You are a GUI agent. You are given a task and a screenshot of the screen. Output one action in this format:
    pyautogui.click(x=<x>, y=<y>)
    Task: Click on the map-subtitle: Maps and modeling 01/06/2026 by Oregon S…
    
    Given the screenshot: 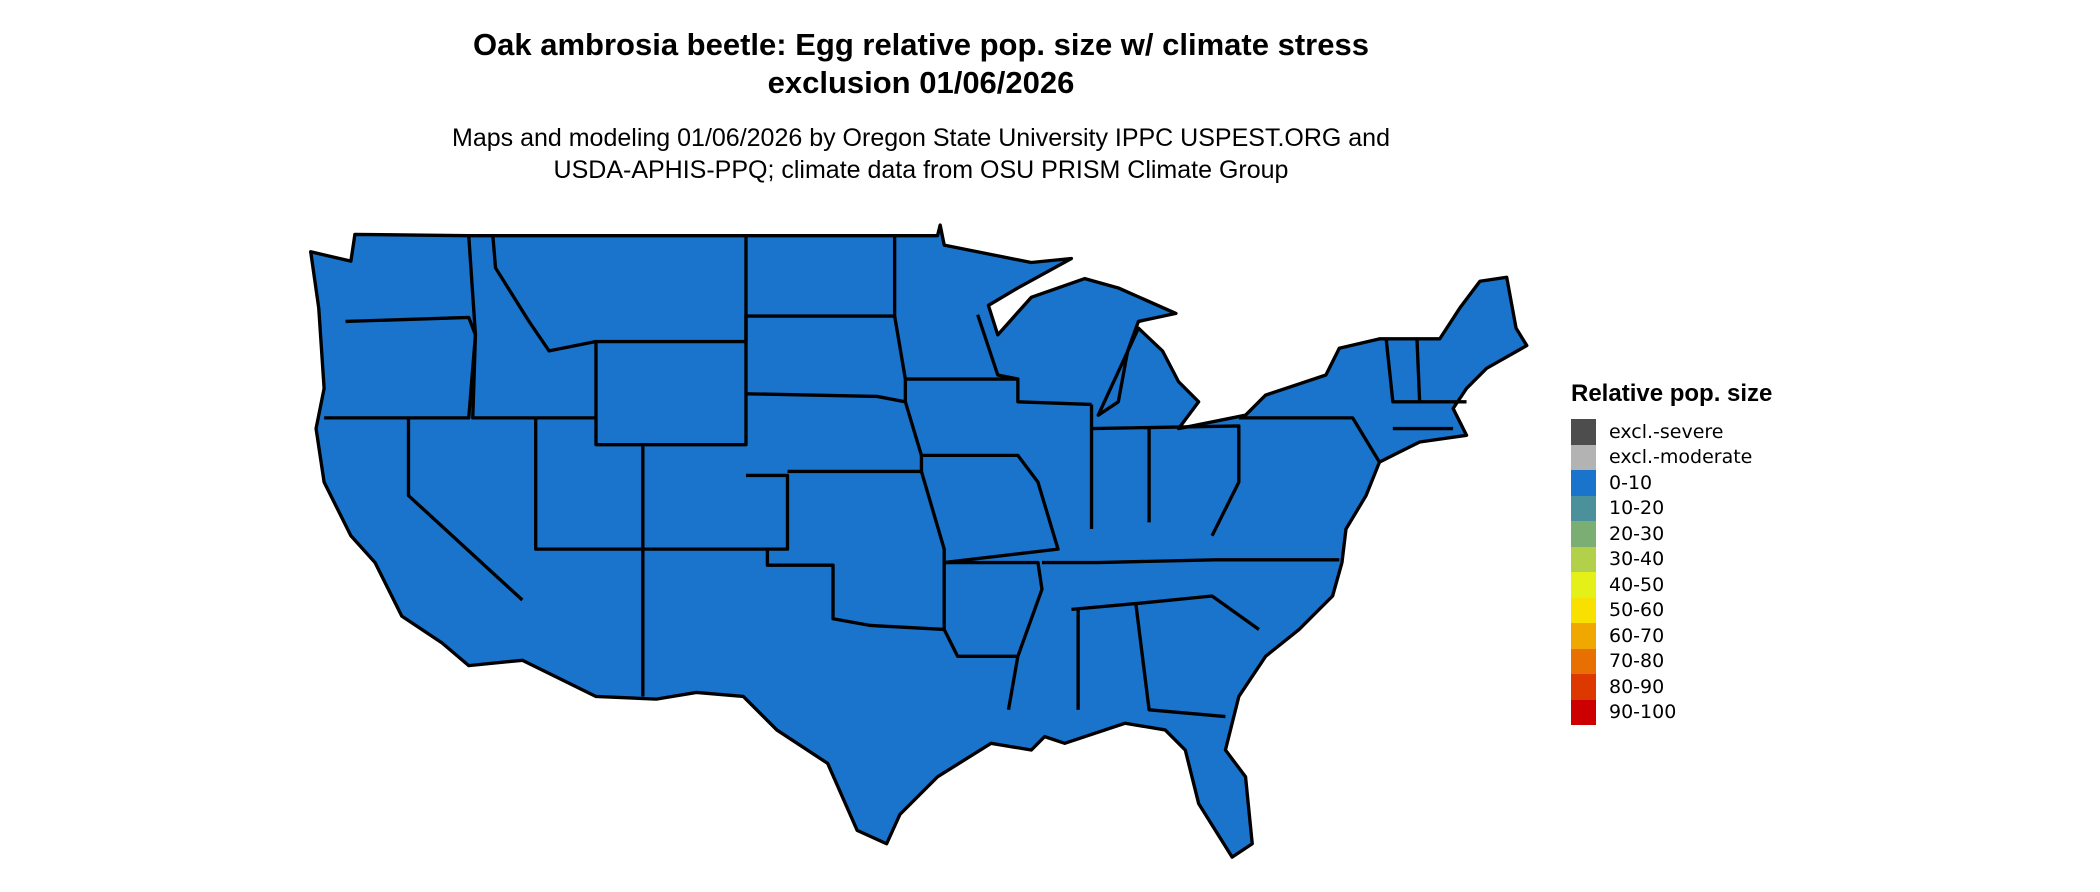 What is the action you would take?
    pyautogui.click(x=921, y=154)
    